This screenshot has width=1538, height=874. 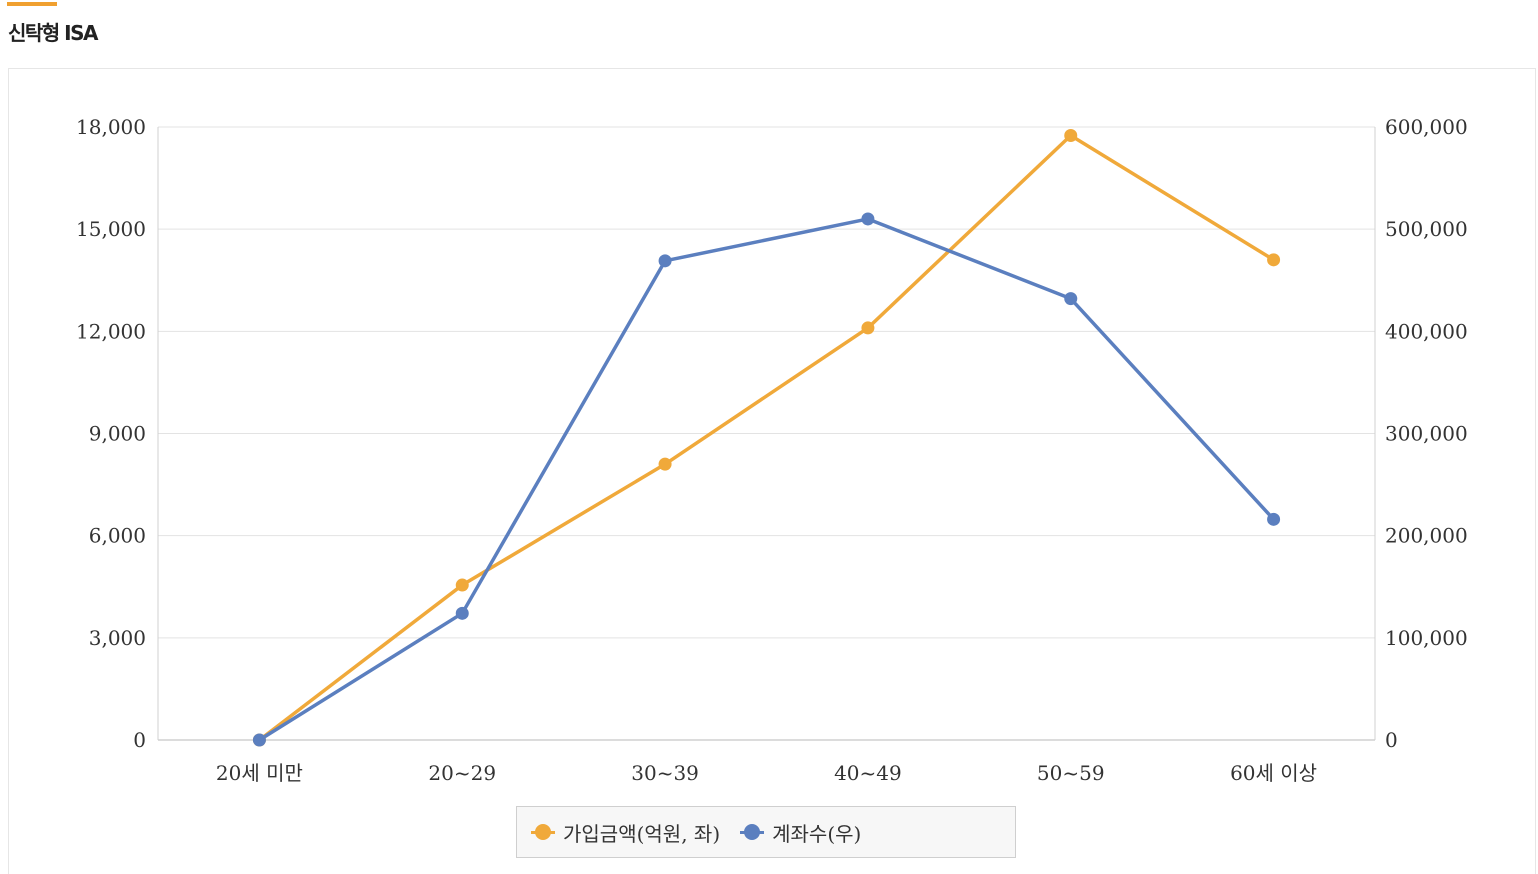 What do you see at coordinates (117, 536) in the screenshot?
I see `y-left-tick-label: 6,000` at bounding box center [117, 536].